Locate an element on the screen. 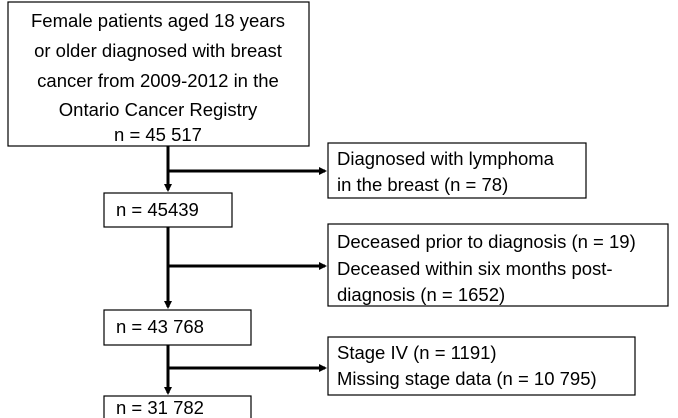 This screenshot has height=418, width=678. box-text: Diagnosed with lymphoma is located at coordinates (446, 158).